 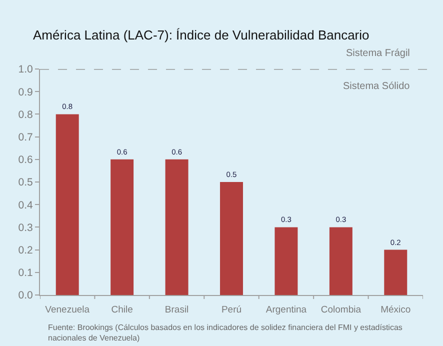 What do you see at coordinates (176, 310) in the screenshot?
I see `x-tick-label: Brasil` at bounding box center [176, 310].